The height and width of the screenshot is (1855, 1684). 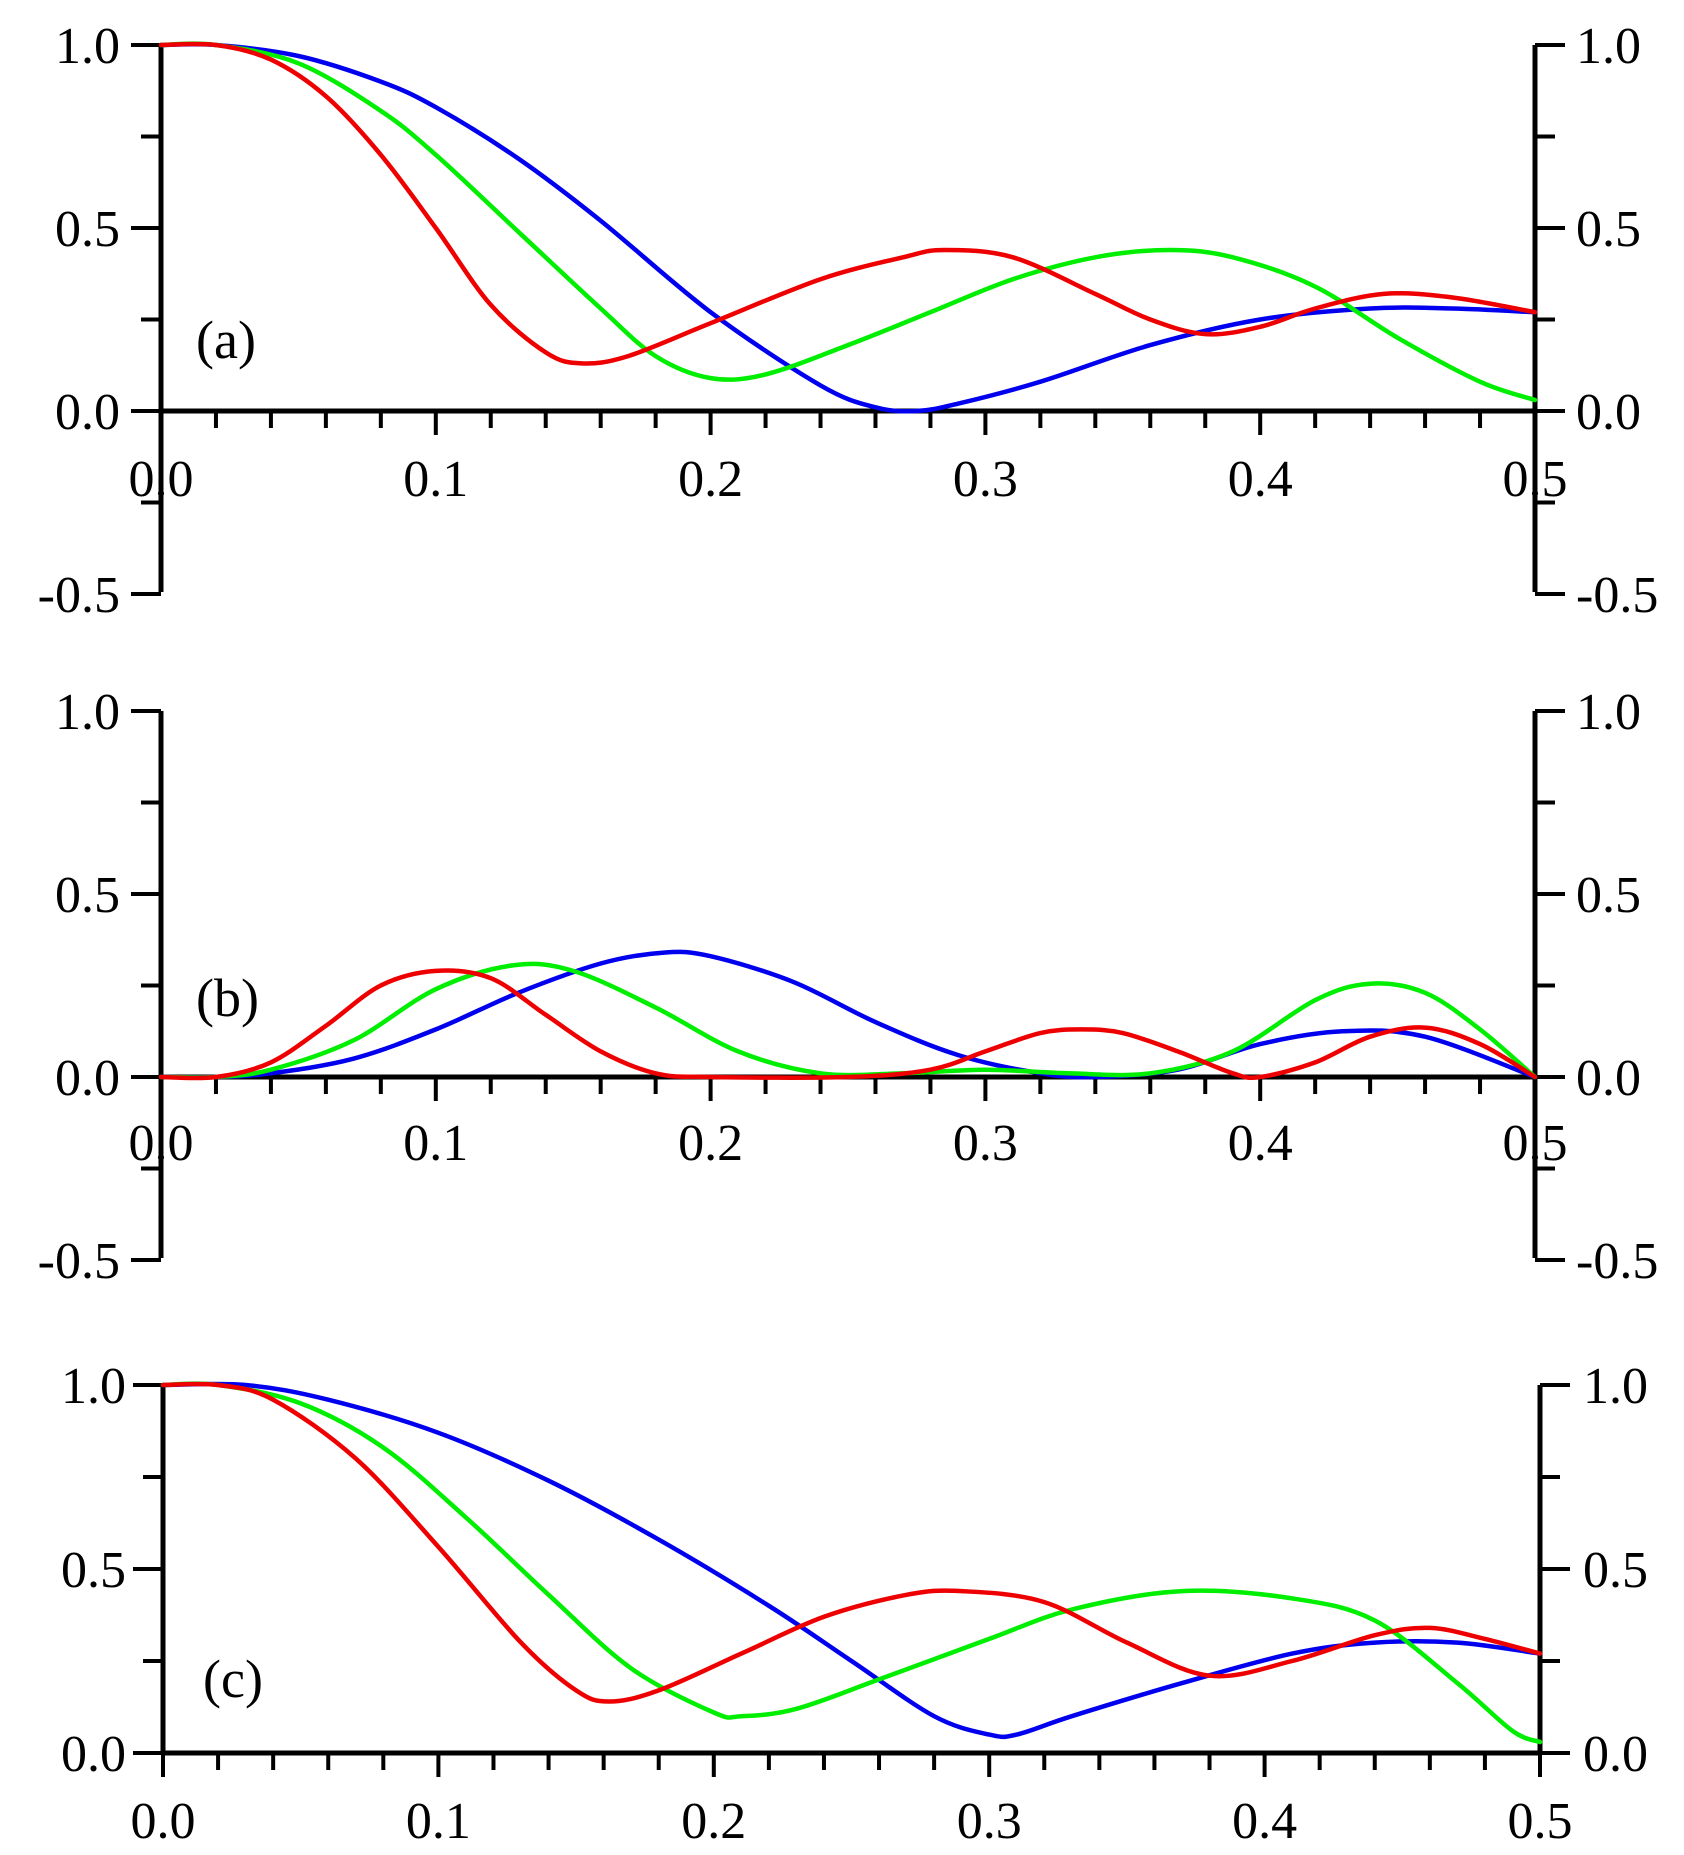 What do you see at coordinates (93, 1754) in the screenshot?
I see `panel-c-left-tick-label: 0.0` at bounding box center [93, 1754].